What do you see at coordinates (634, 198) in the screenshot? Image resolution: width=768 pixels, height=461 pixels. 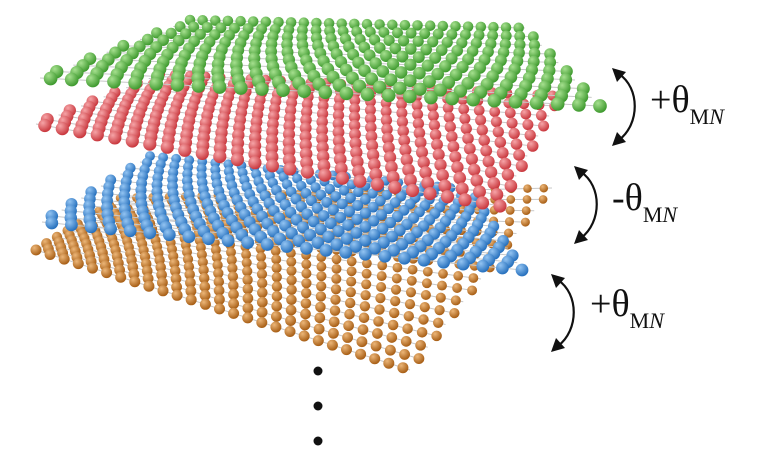 I see `theta-symbol: θ` at bounding box center [634, 198].